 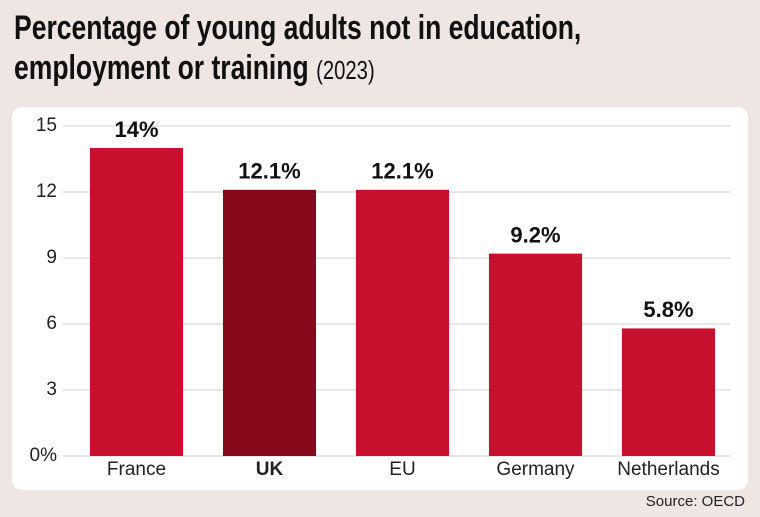 What do you see at coordinates (46, 125) in the screenshot?
I see `y-tick-label: 15` at bounding box center [46, 125].